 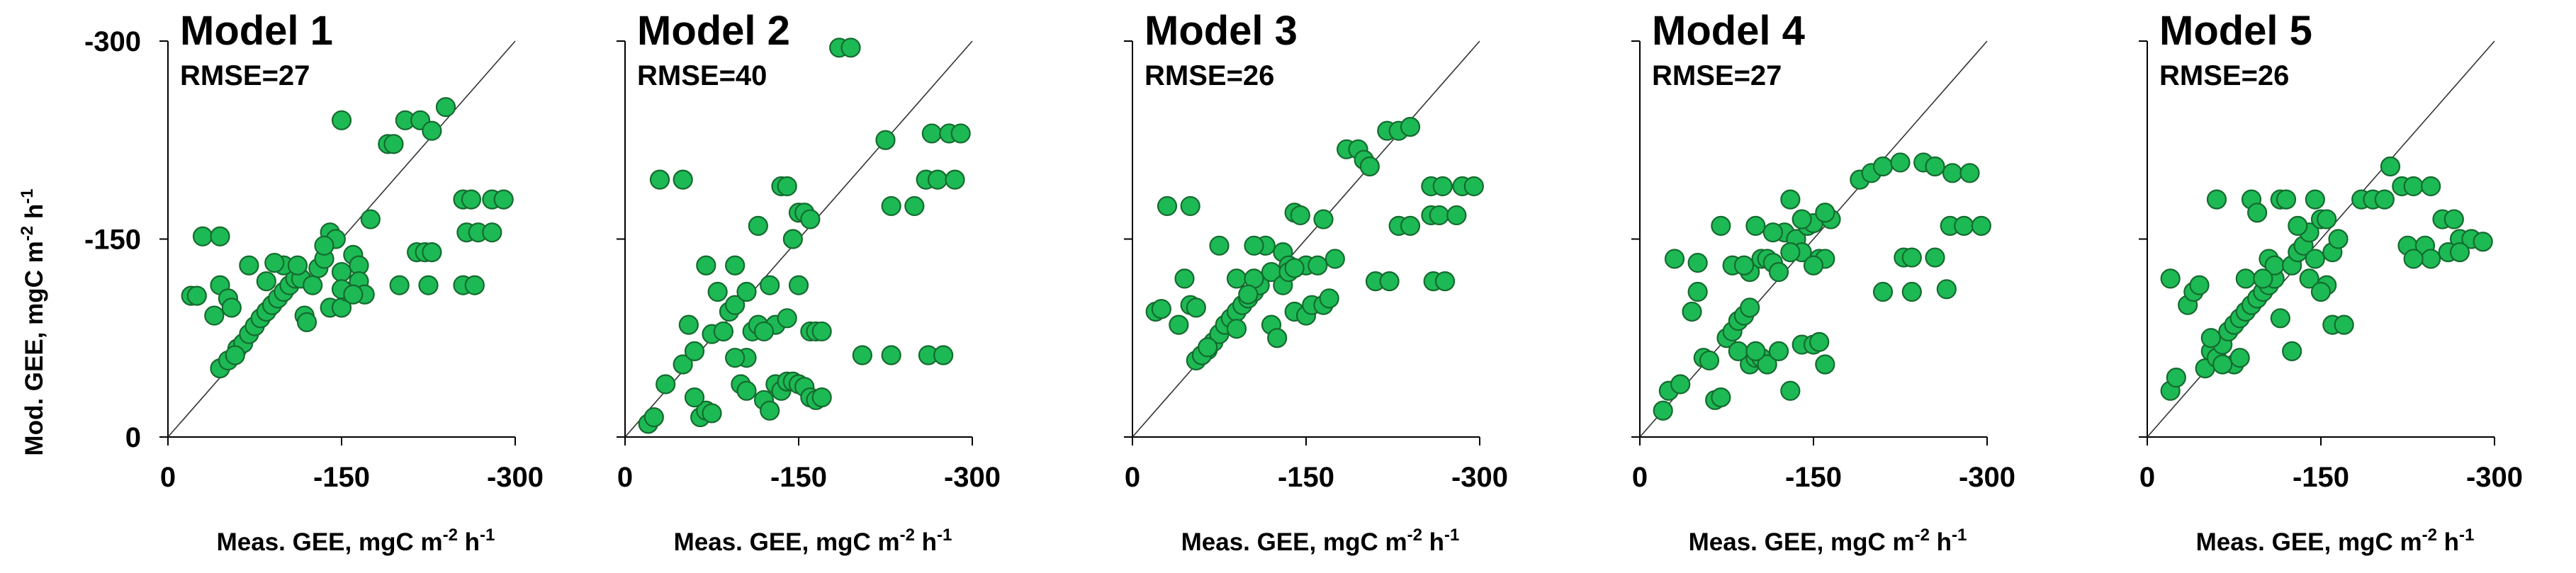 I want to click on rmse-label: RMSE=27, so click(x=245, y=75).